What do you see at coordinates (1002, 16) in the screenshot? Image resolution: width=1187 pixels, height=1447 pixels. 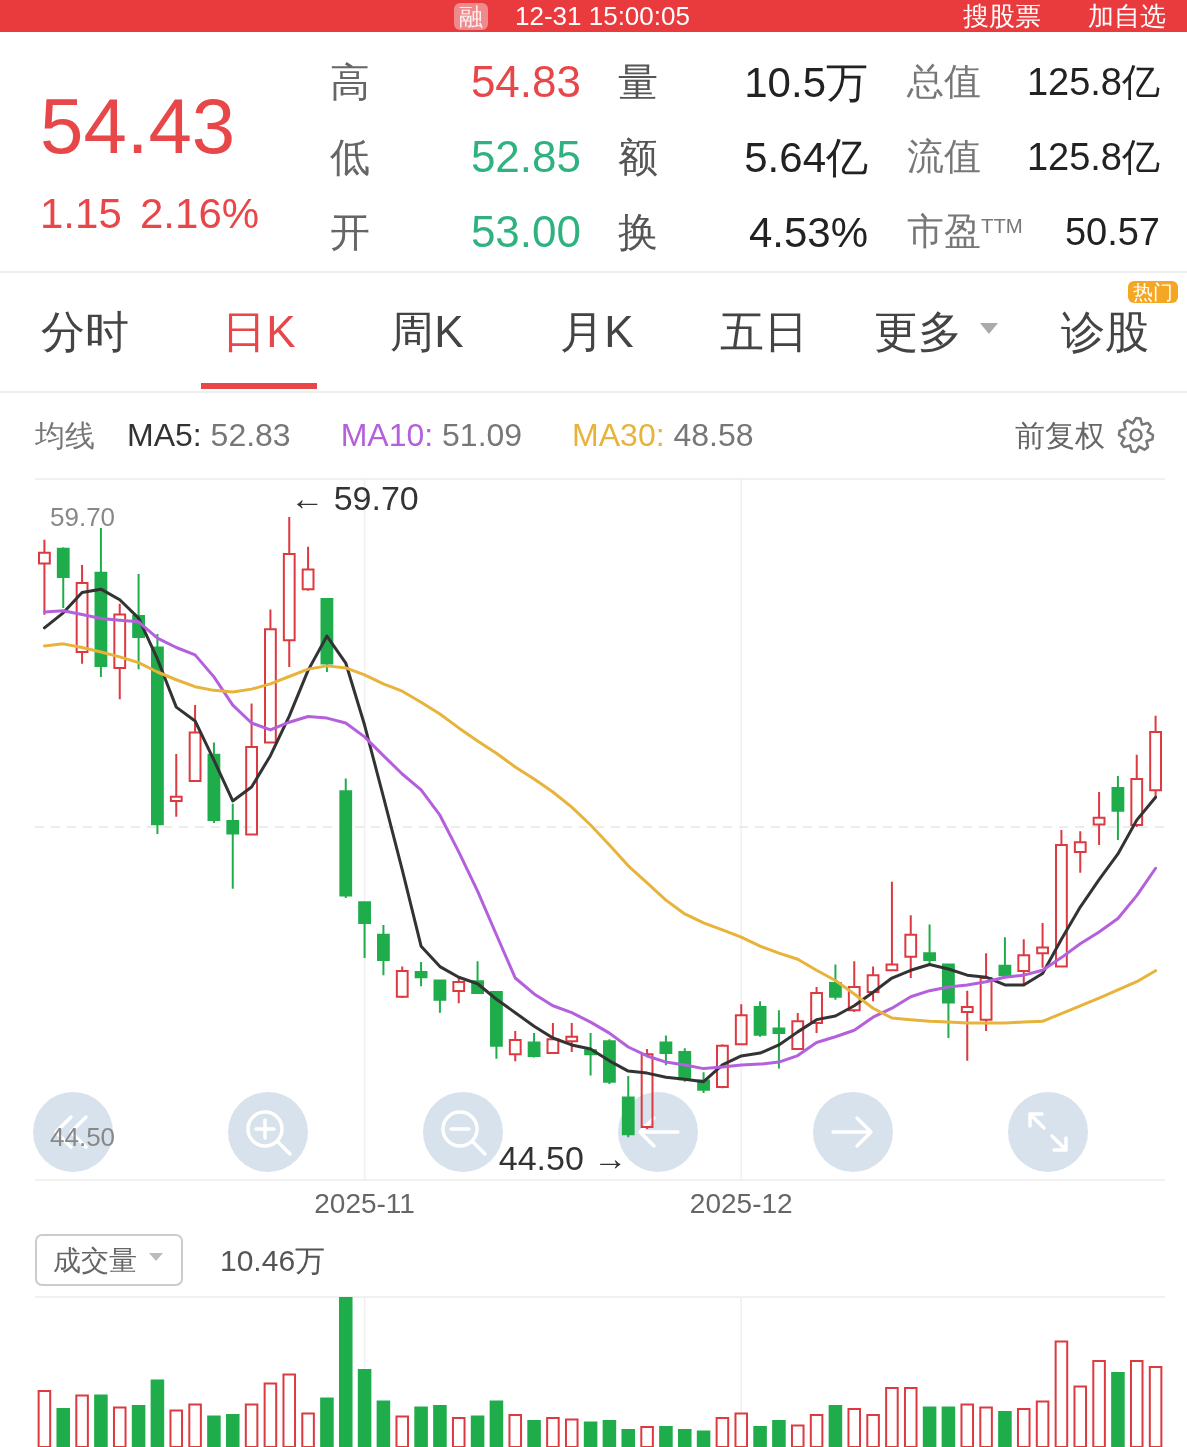 I see `text: 搜股票` at bounding box center [1002, 16].